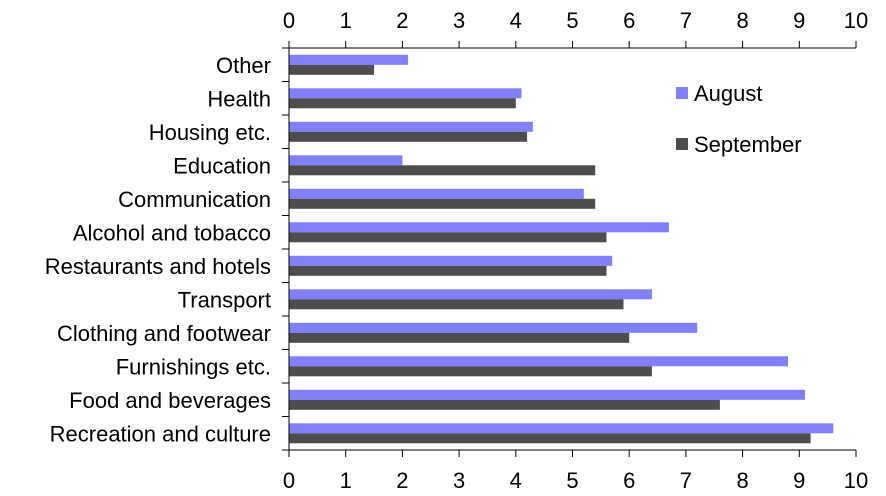 The image size is (886, 496). I want to click on x-tick-label-bottom: 7, so click(686, 480).